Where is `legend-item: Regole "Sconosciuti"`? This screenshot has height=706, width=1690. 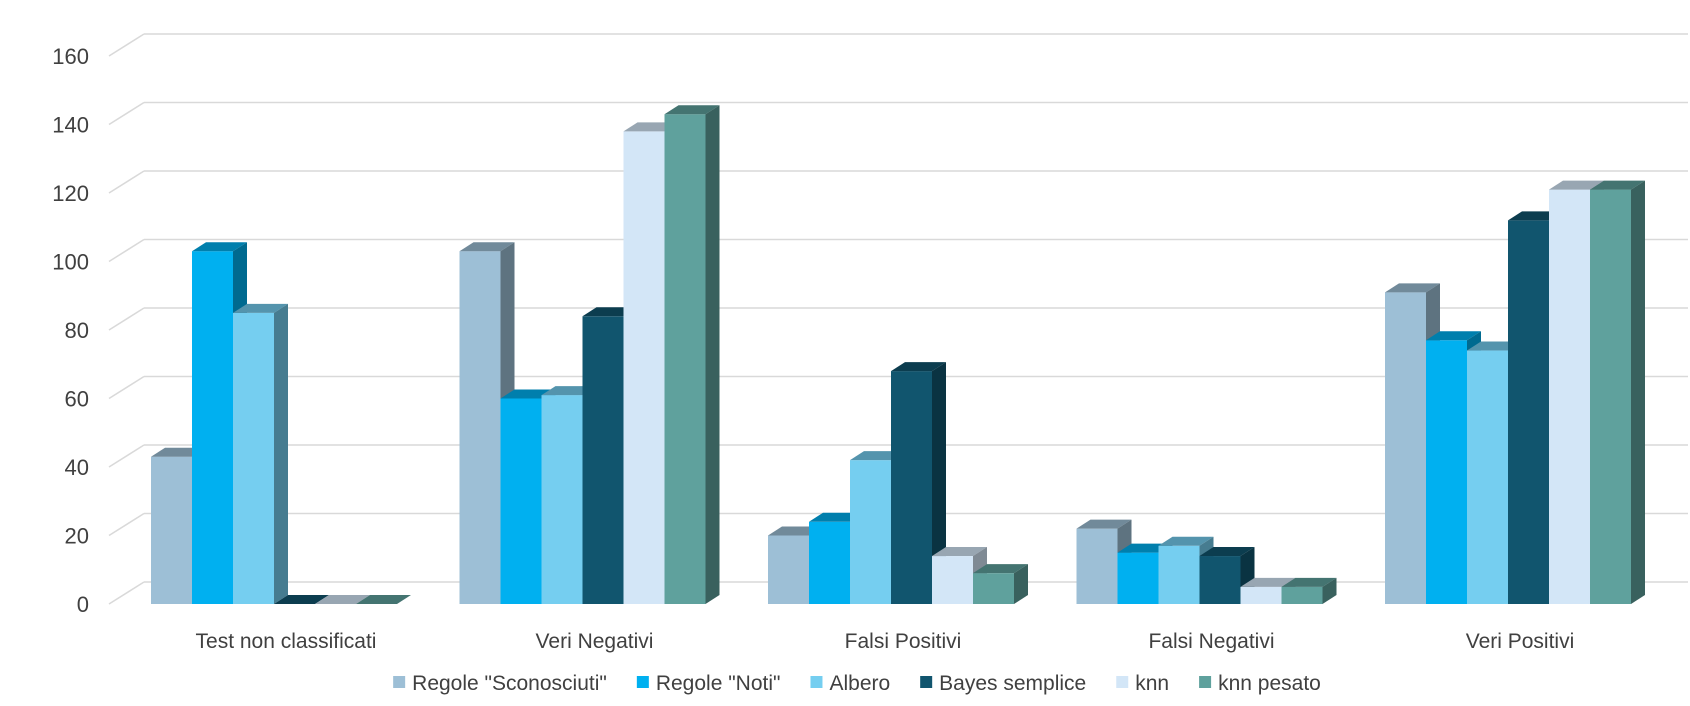
legend-item: Regole "Sconosciuti" is located at coordinates (500, 683).